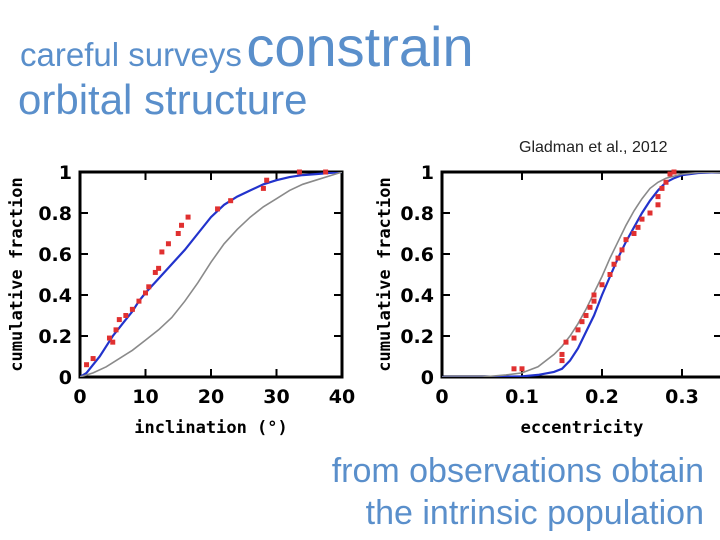  What do you see at coordinates (276, 397) in the screenshot?
I see `x-tick-label: 30` at bounding box center [276, 397].